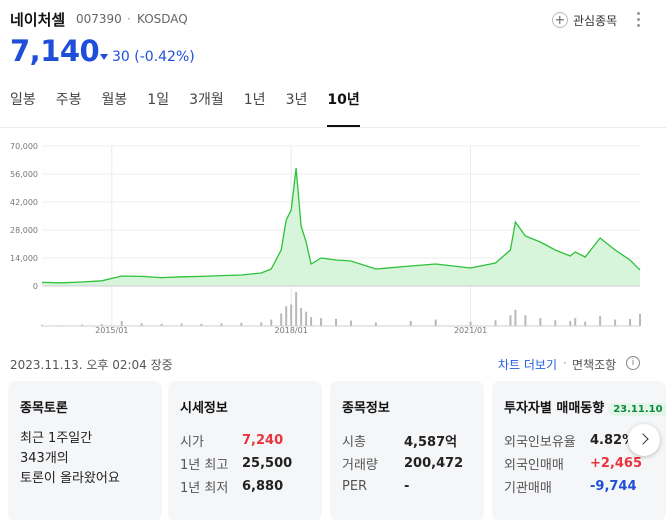 The width and height of the screenshot is (666, 520). What do you see at coordinates (162, 19) in the screenshot?
I see `stock-market: KOSDAQ` at bounding box center [162, 19].